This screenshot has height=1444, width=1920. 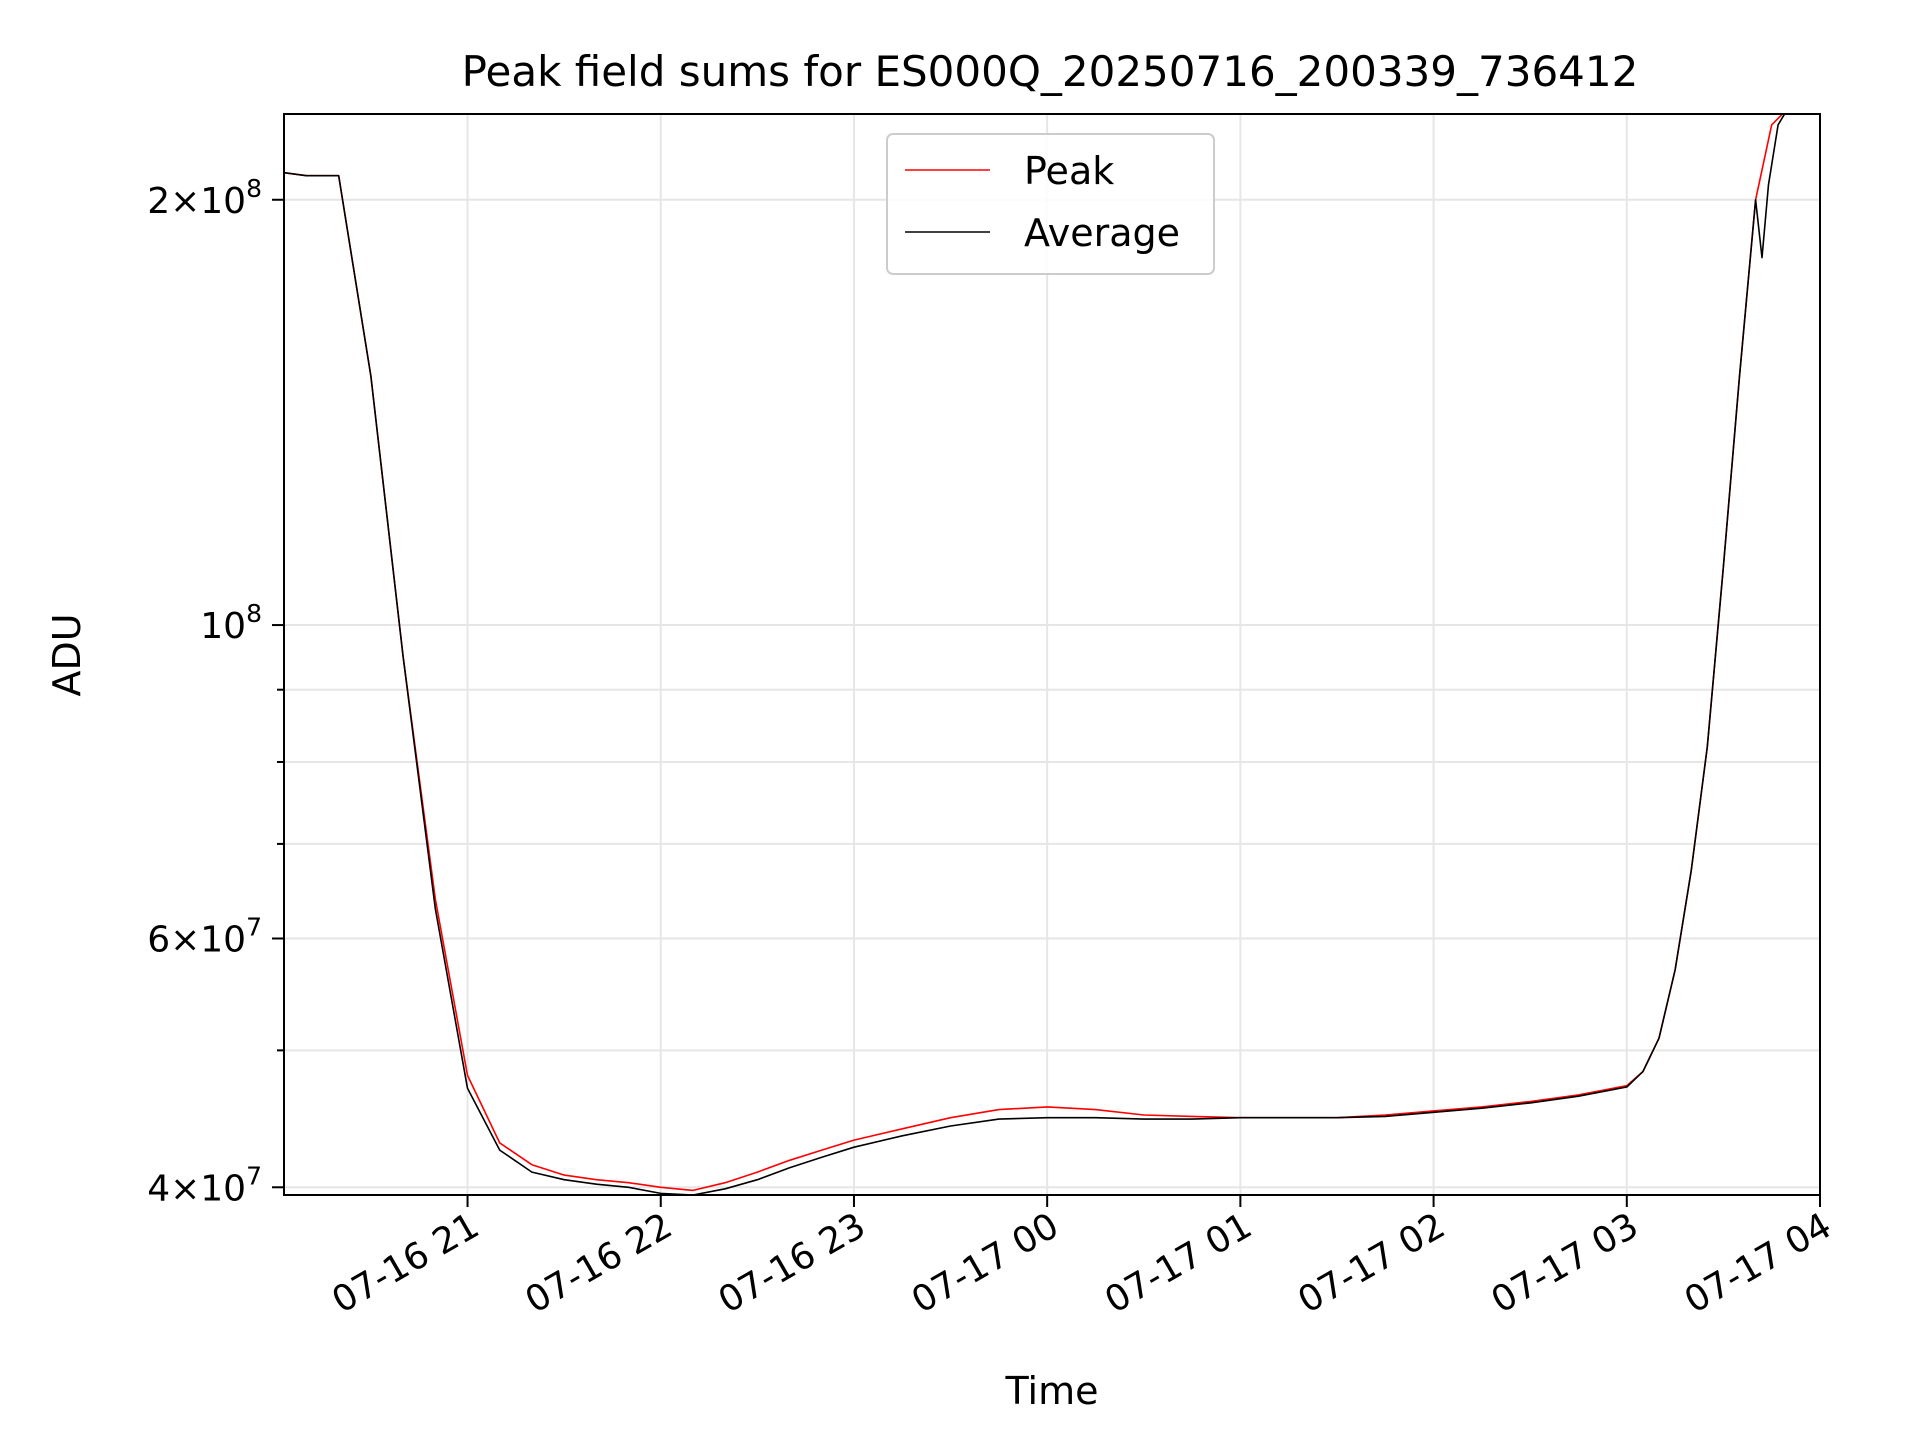 I want to click on y-tick-label: 2×108, so click(x=204, y=198).